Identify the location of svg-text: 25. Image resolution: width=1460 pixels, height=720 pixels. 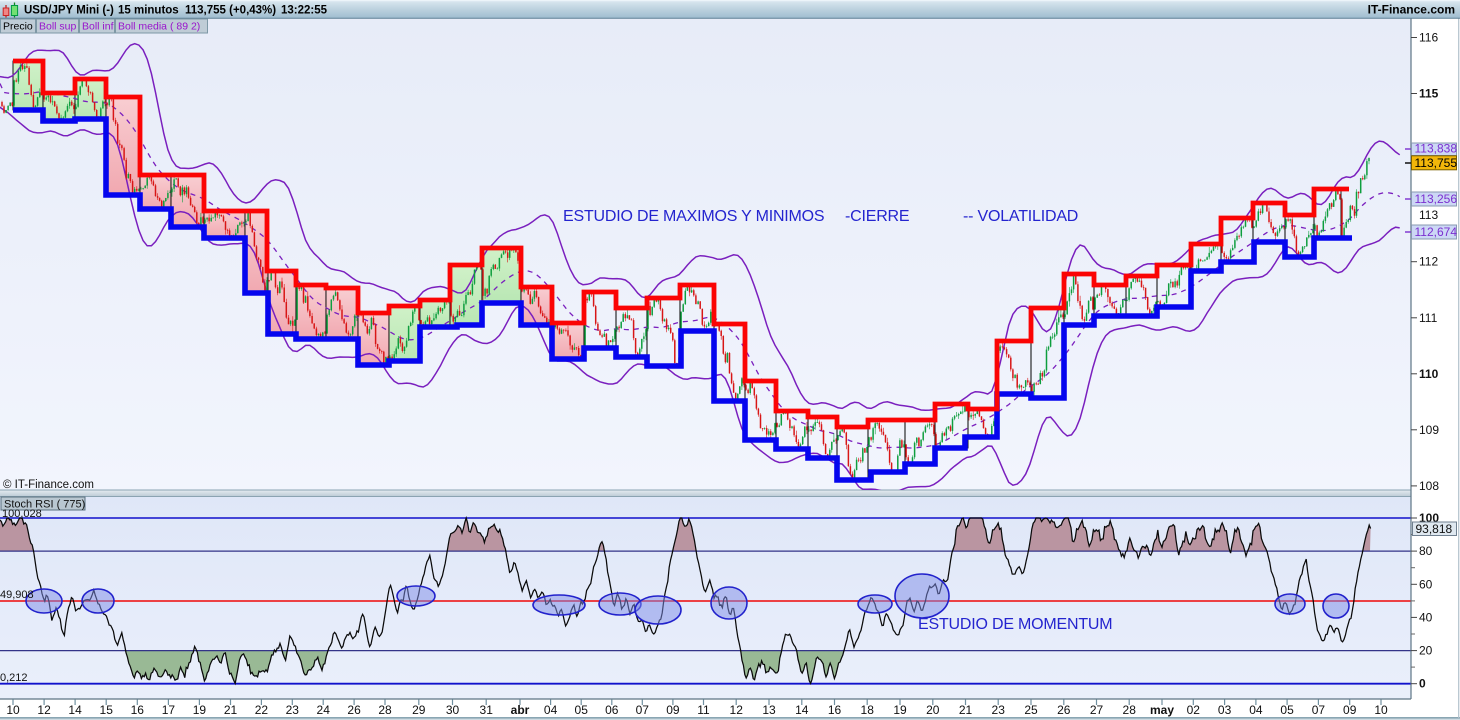
(1031, 710).